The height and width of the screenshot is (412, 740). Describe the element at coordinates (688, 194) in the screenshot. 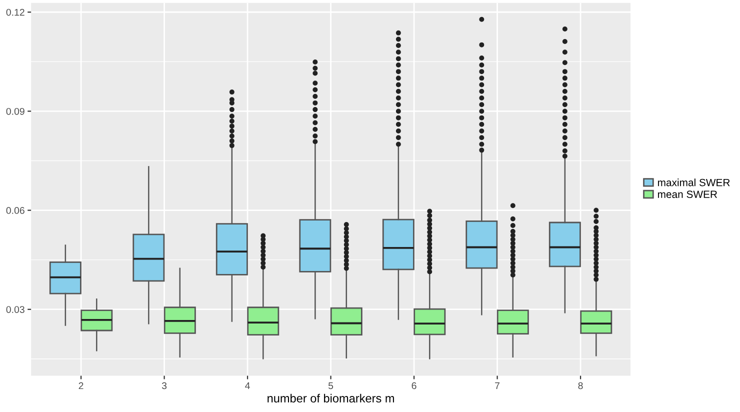

I see `legend-label: mean SWER` at that location.